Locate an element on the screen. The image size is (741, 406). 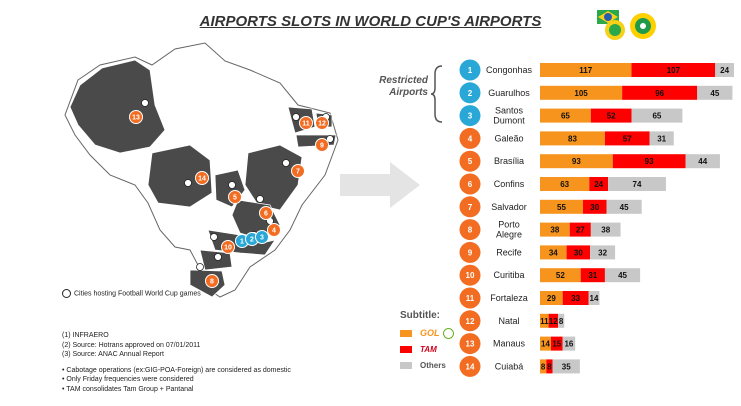
bullet-3: • TAM consolidates Tam Group + Pantanal is located at coordinates (128, 389).